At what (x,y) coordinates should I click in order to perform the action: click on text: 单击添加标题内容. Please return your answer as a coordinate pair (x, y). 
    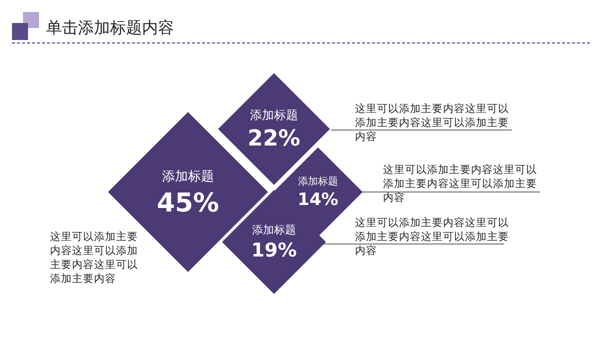
    Looking at the image, I should click on (110, 27).